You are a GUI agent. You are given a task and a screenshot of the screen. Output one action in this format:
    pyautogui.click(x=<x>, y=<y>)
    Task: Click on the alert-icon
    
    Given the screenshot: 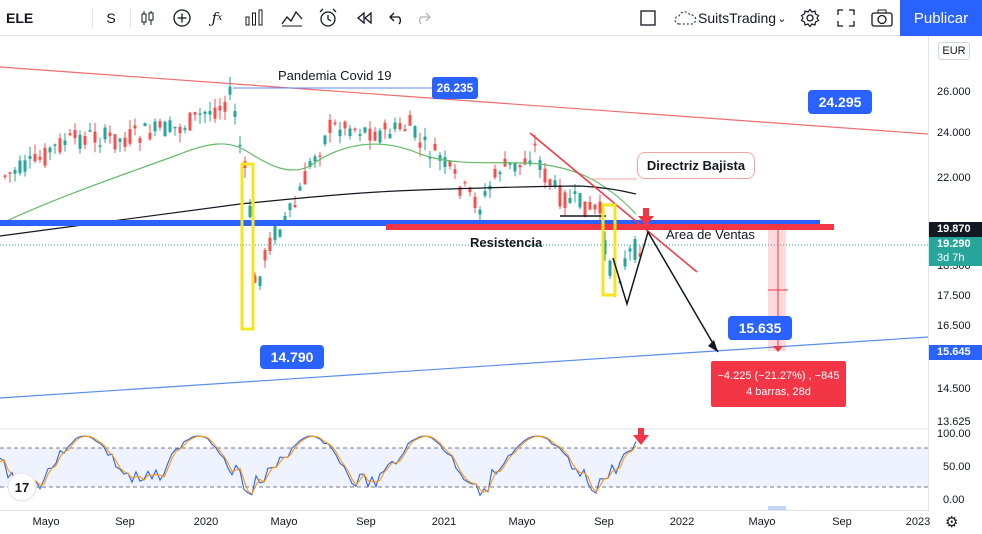 What is the action you would take?
    pyautogui.click(x=328, y=18)
    